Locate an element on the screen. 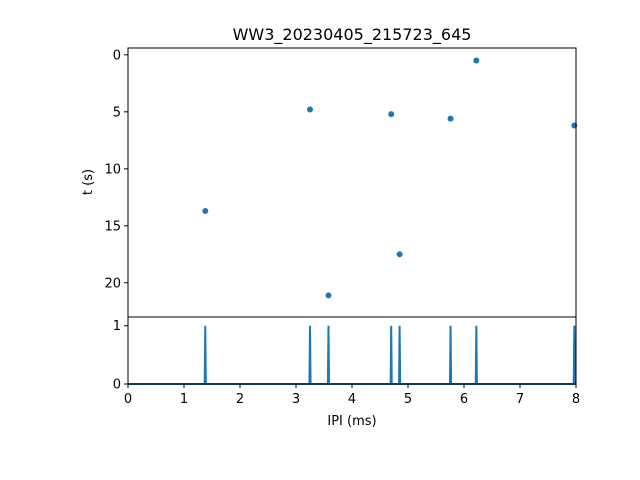 This screenshot has height=480, width=640. ipi-x-tick-label: 5 is located at coordinates (408, 399).